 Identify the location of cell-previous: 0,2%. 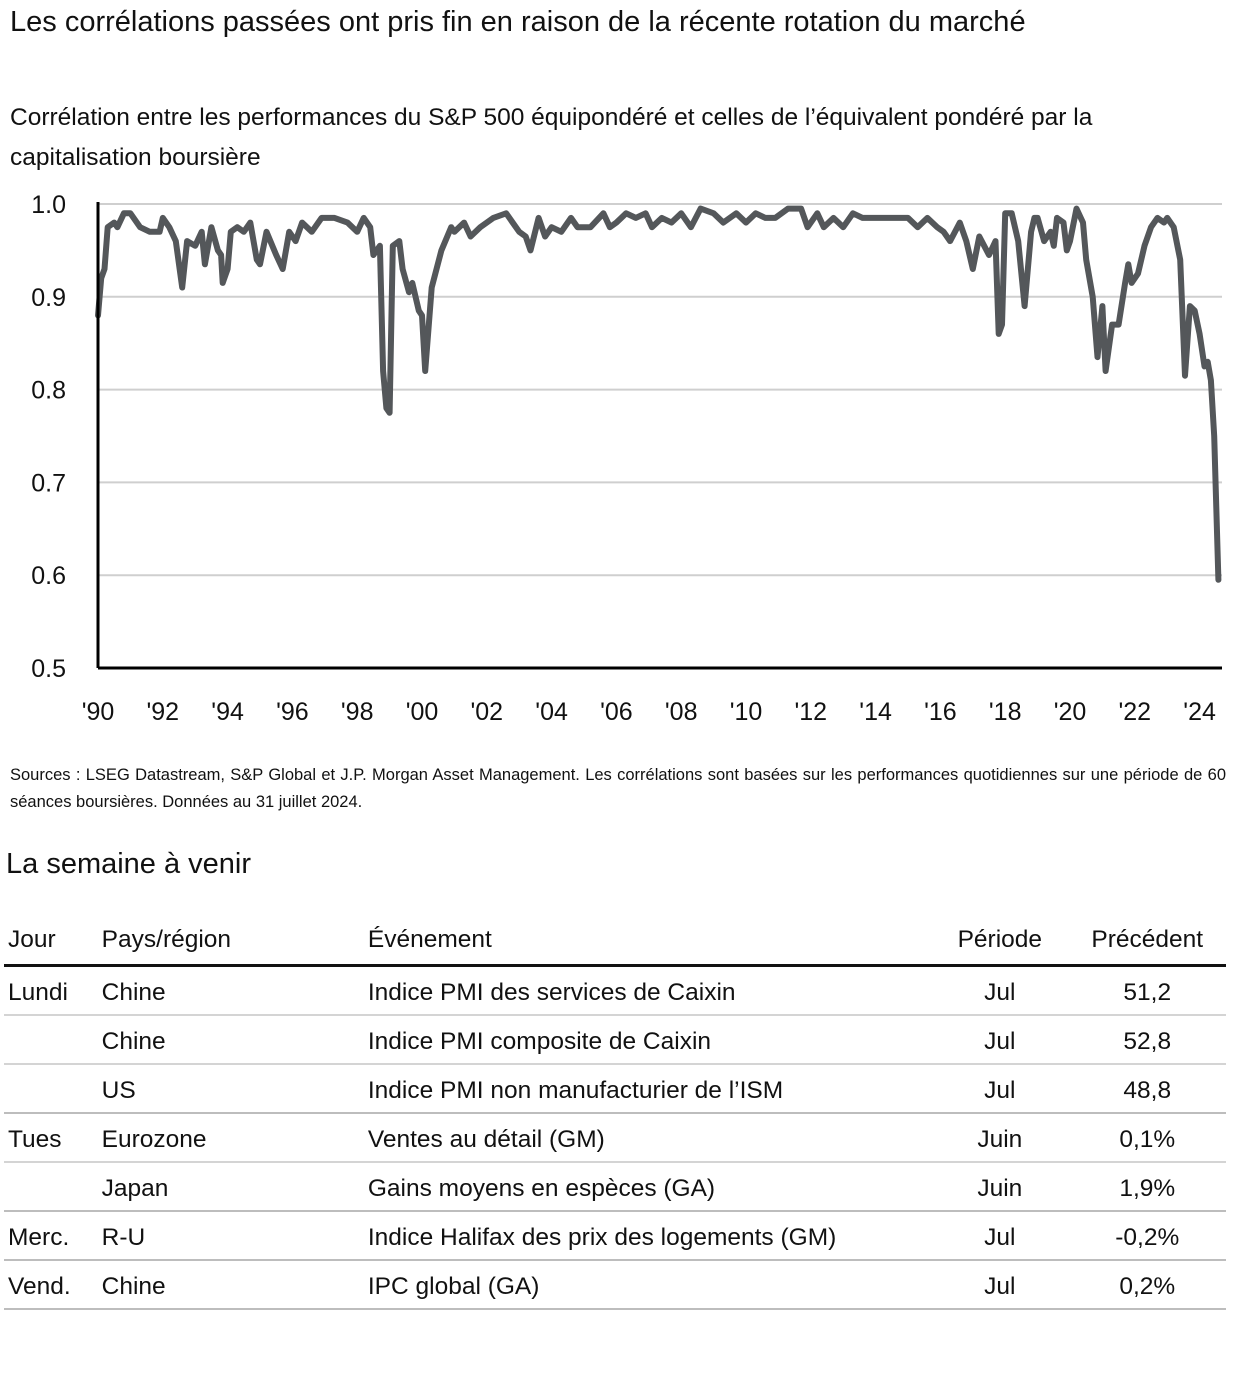
(1147, 1284).